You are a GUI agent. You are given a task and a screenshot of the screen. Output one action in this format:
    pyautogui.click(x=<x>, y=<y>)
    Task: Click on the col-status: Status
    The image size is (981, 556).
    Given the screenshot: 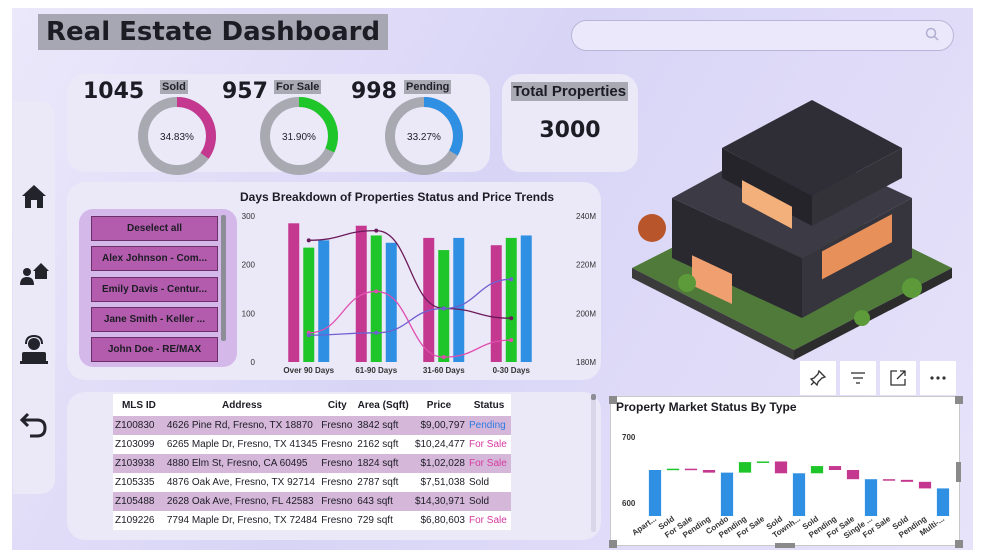 What is the action you would take?
    pyautogui.click(x=489, y=405)
    